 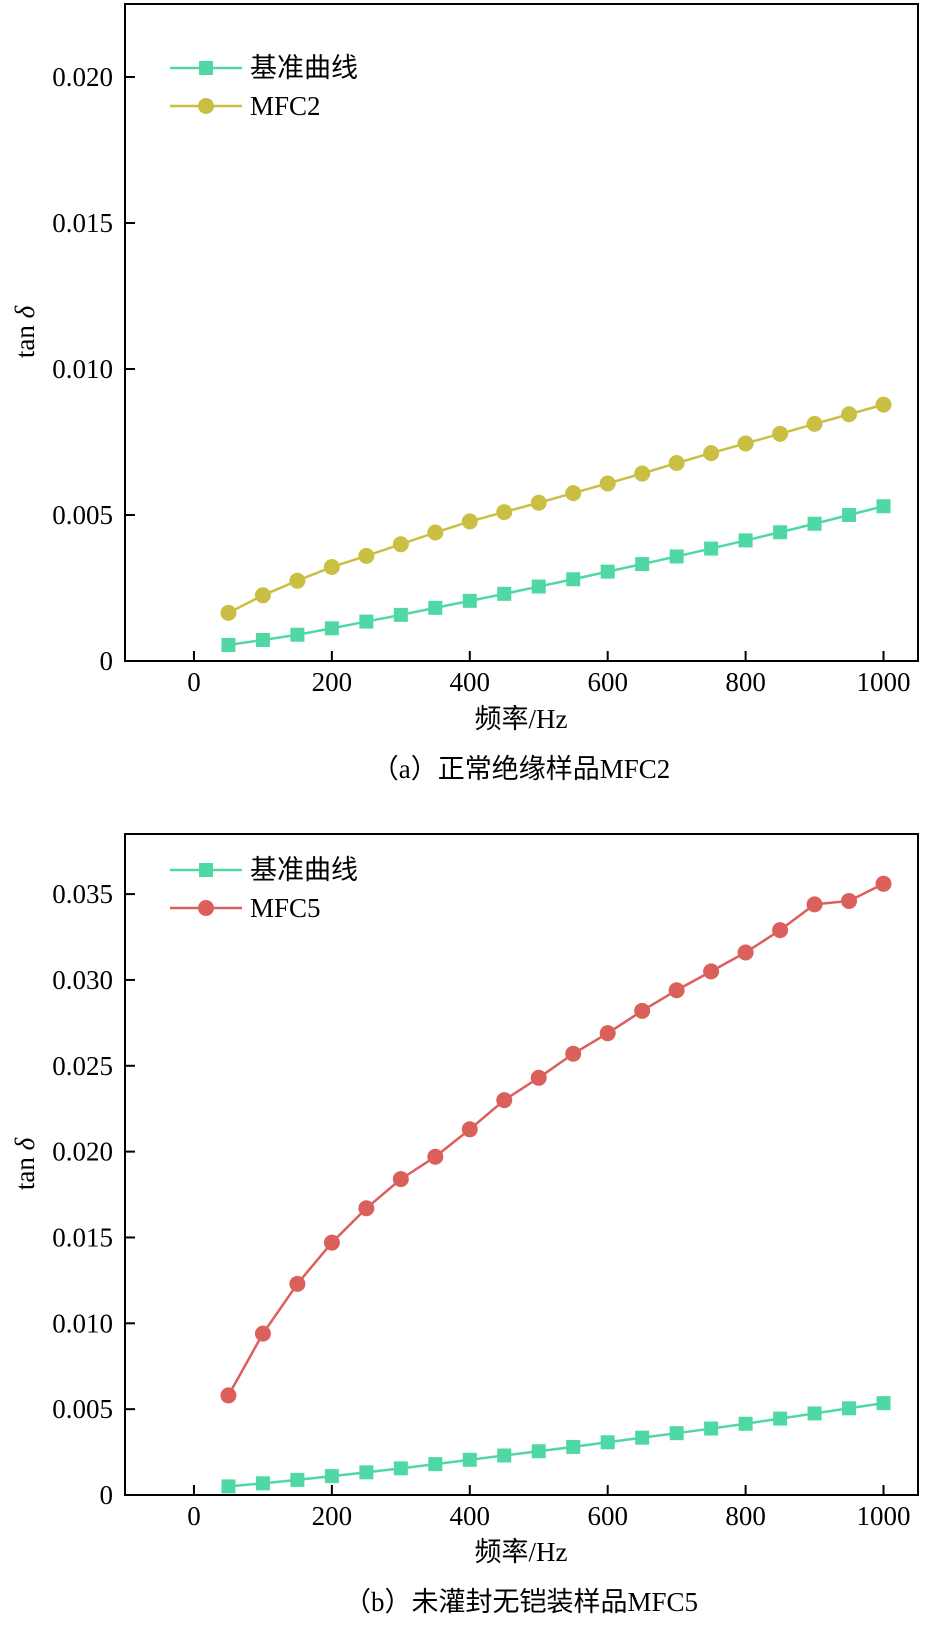 I want to click on x-tick-label: 800, so click(x=745, y=682).